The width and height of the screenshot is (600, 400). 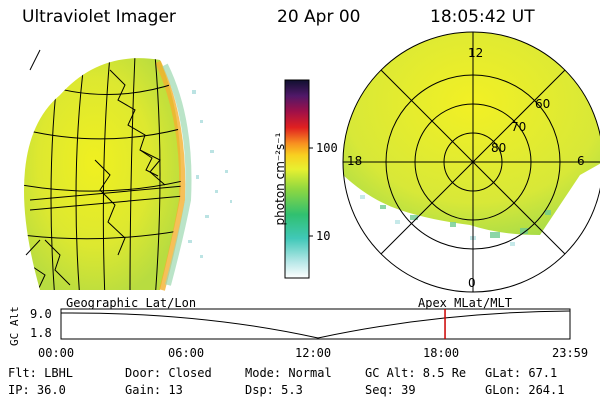 I want to click on seq-info: Seq: 39, so click(x=390, y=390).